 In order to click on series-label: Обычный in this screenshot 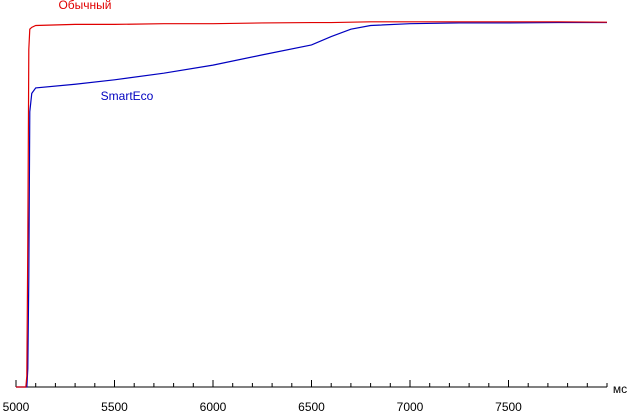, I will do `click(84, 6)`.